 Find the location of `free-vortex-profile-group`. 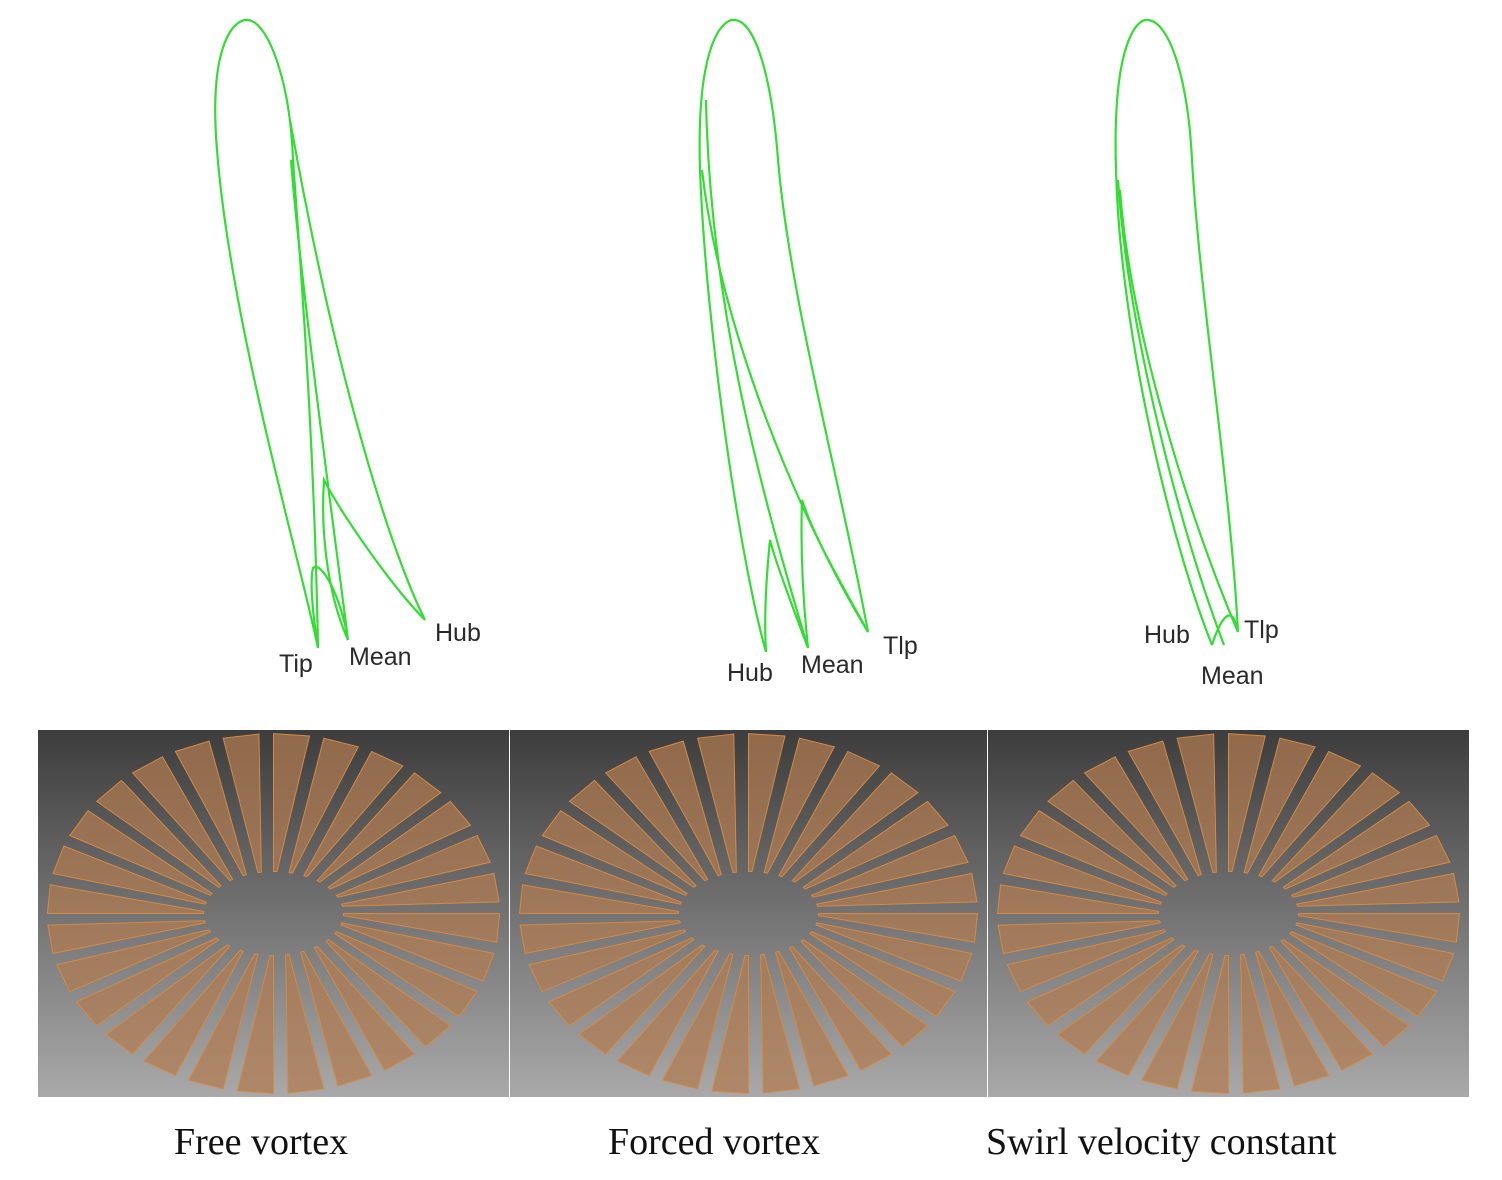

free-vortex-profile-group is located at coordinates (320, 333).